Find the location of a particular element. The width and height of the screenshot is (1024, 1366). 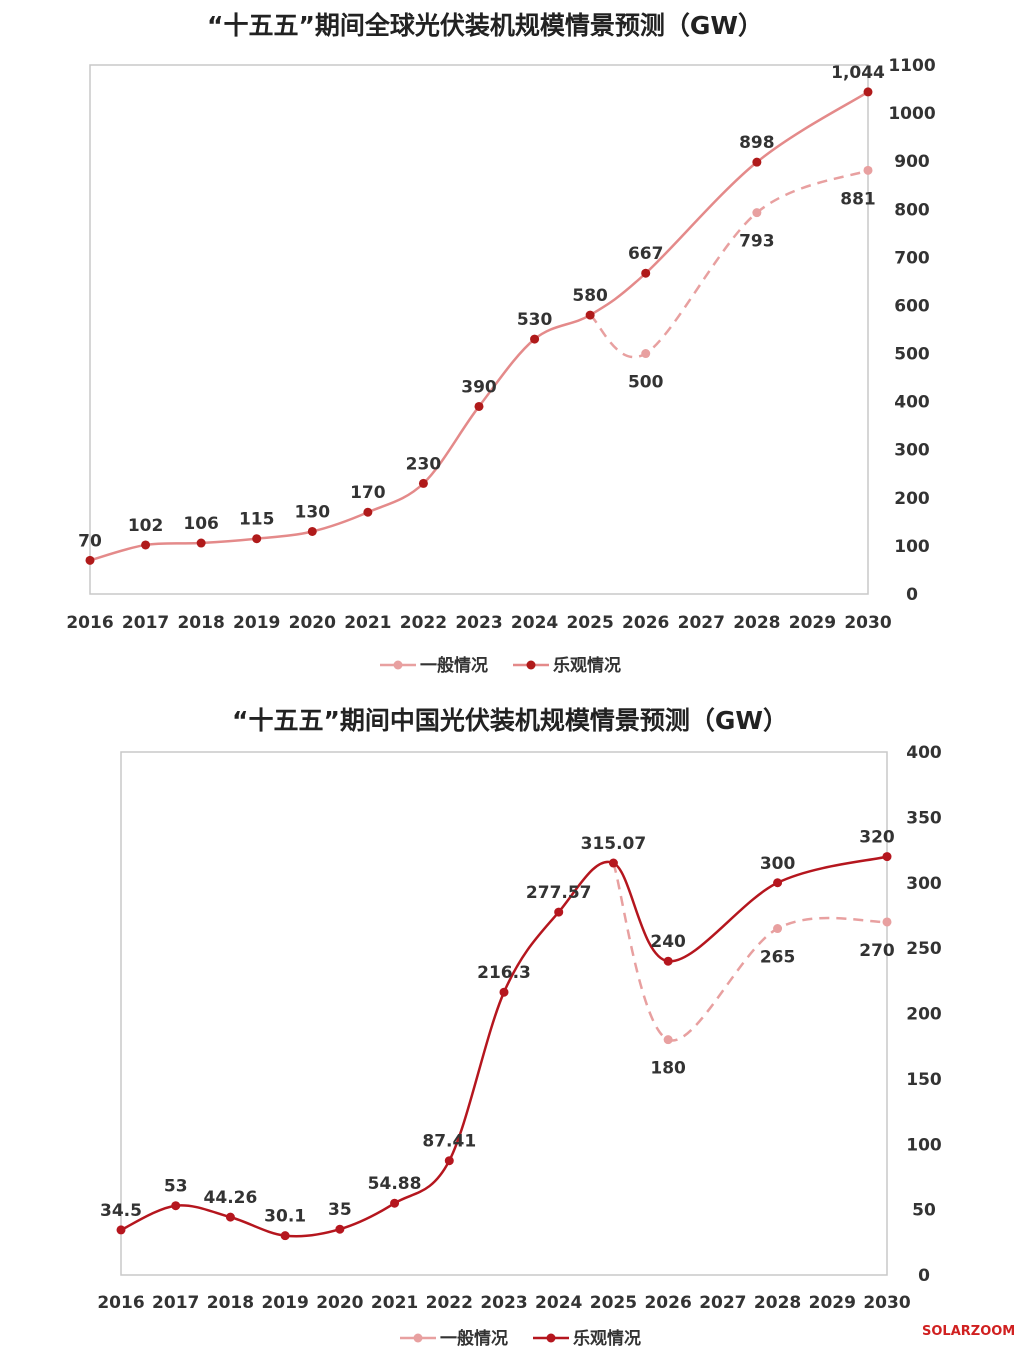

y-tick-label: 250 is located at coordinates (924, 949).